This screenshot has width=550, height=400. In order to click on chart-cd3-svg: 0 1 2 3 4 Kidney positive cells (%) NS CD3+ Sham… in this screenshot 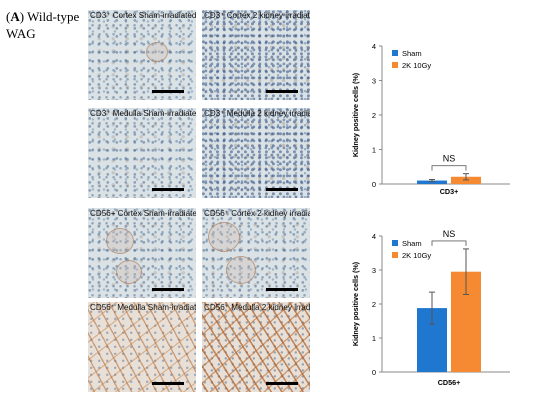, I will do `click(430, 119)`.